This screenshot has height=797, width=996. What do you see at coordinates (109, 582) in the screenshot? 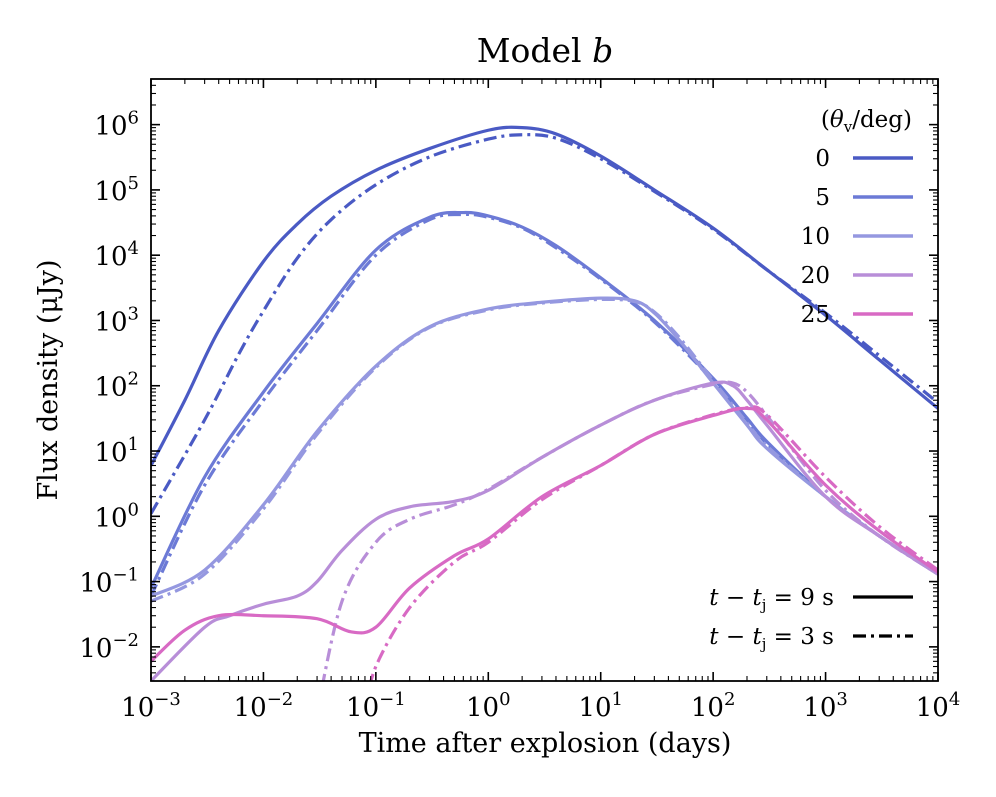
I see `y-tick-label: 10⁻¹` at bounding box center [109, 582].